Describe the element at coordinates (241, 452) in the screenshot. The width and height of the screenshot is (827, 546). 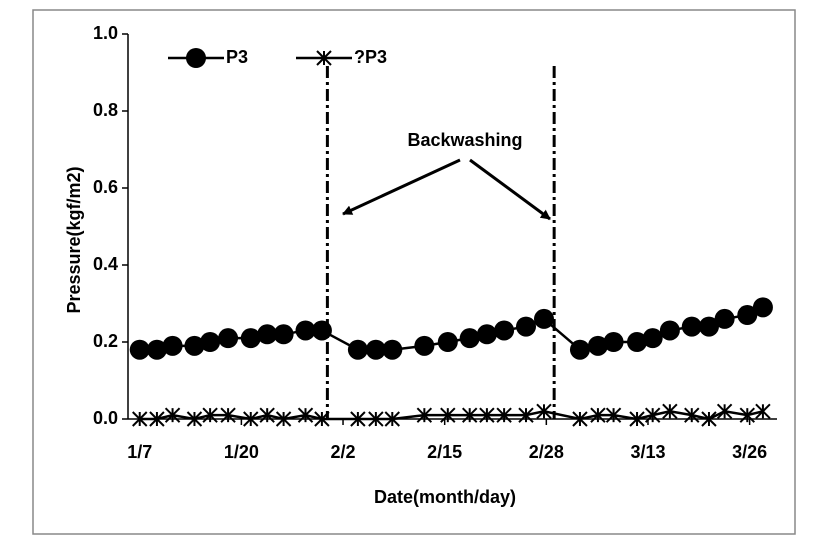
I see `x-tick-label: 1/20` at that location.